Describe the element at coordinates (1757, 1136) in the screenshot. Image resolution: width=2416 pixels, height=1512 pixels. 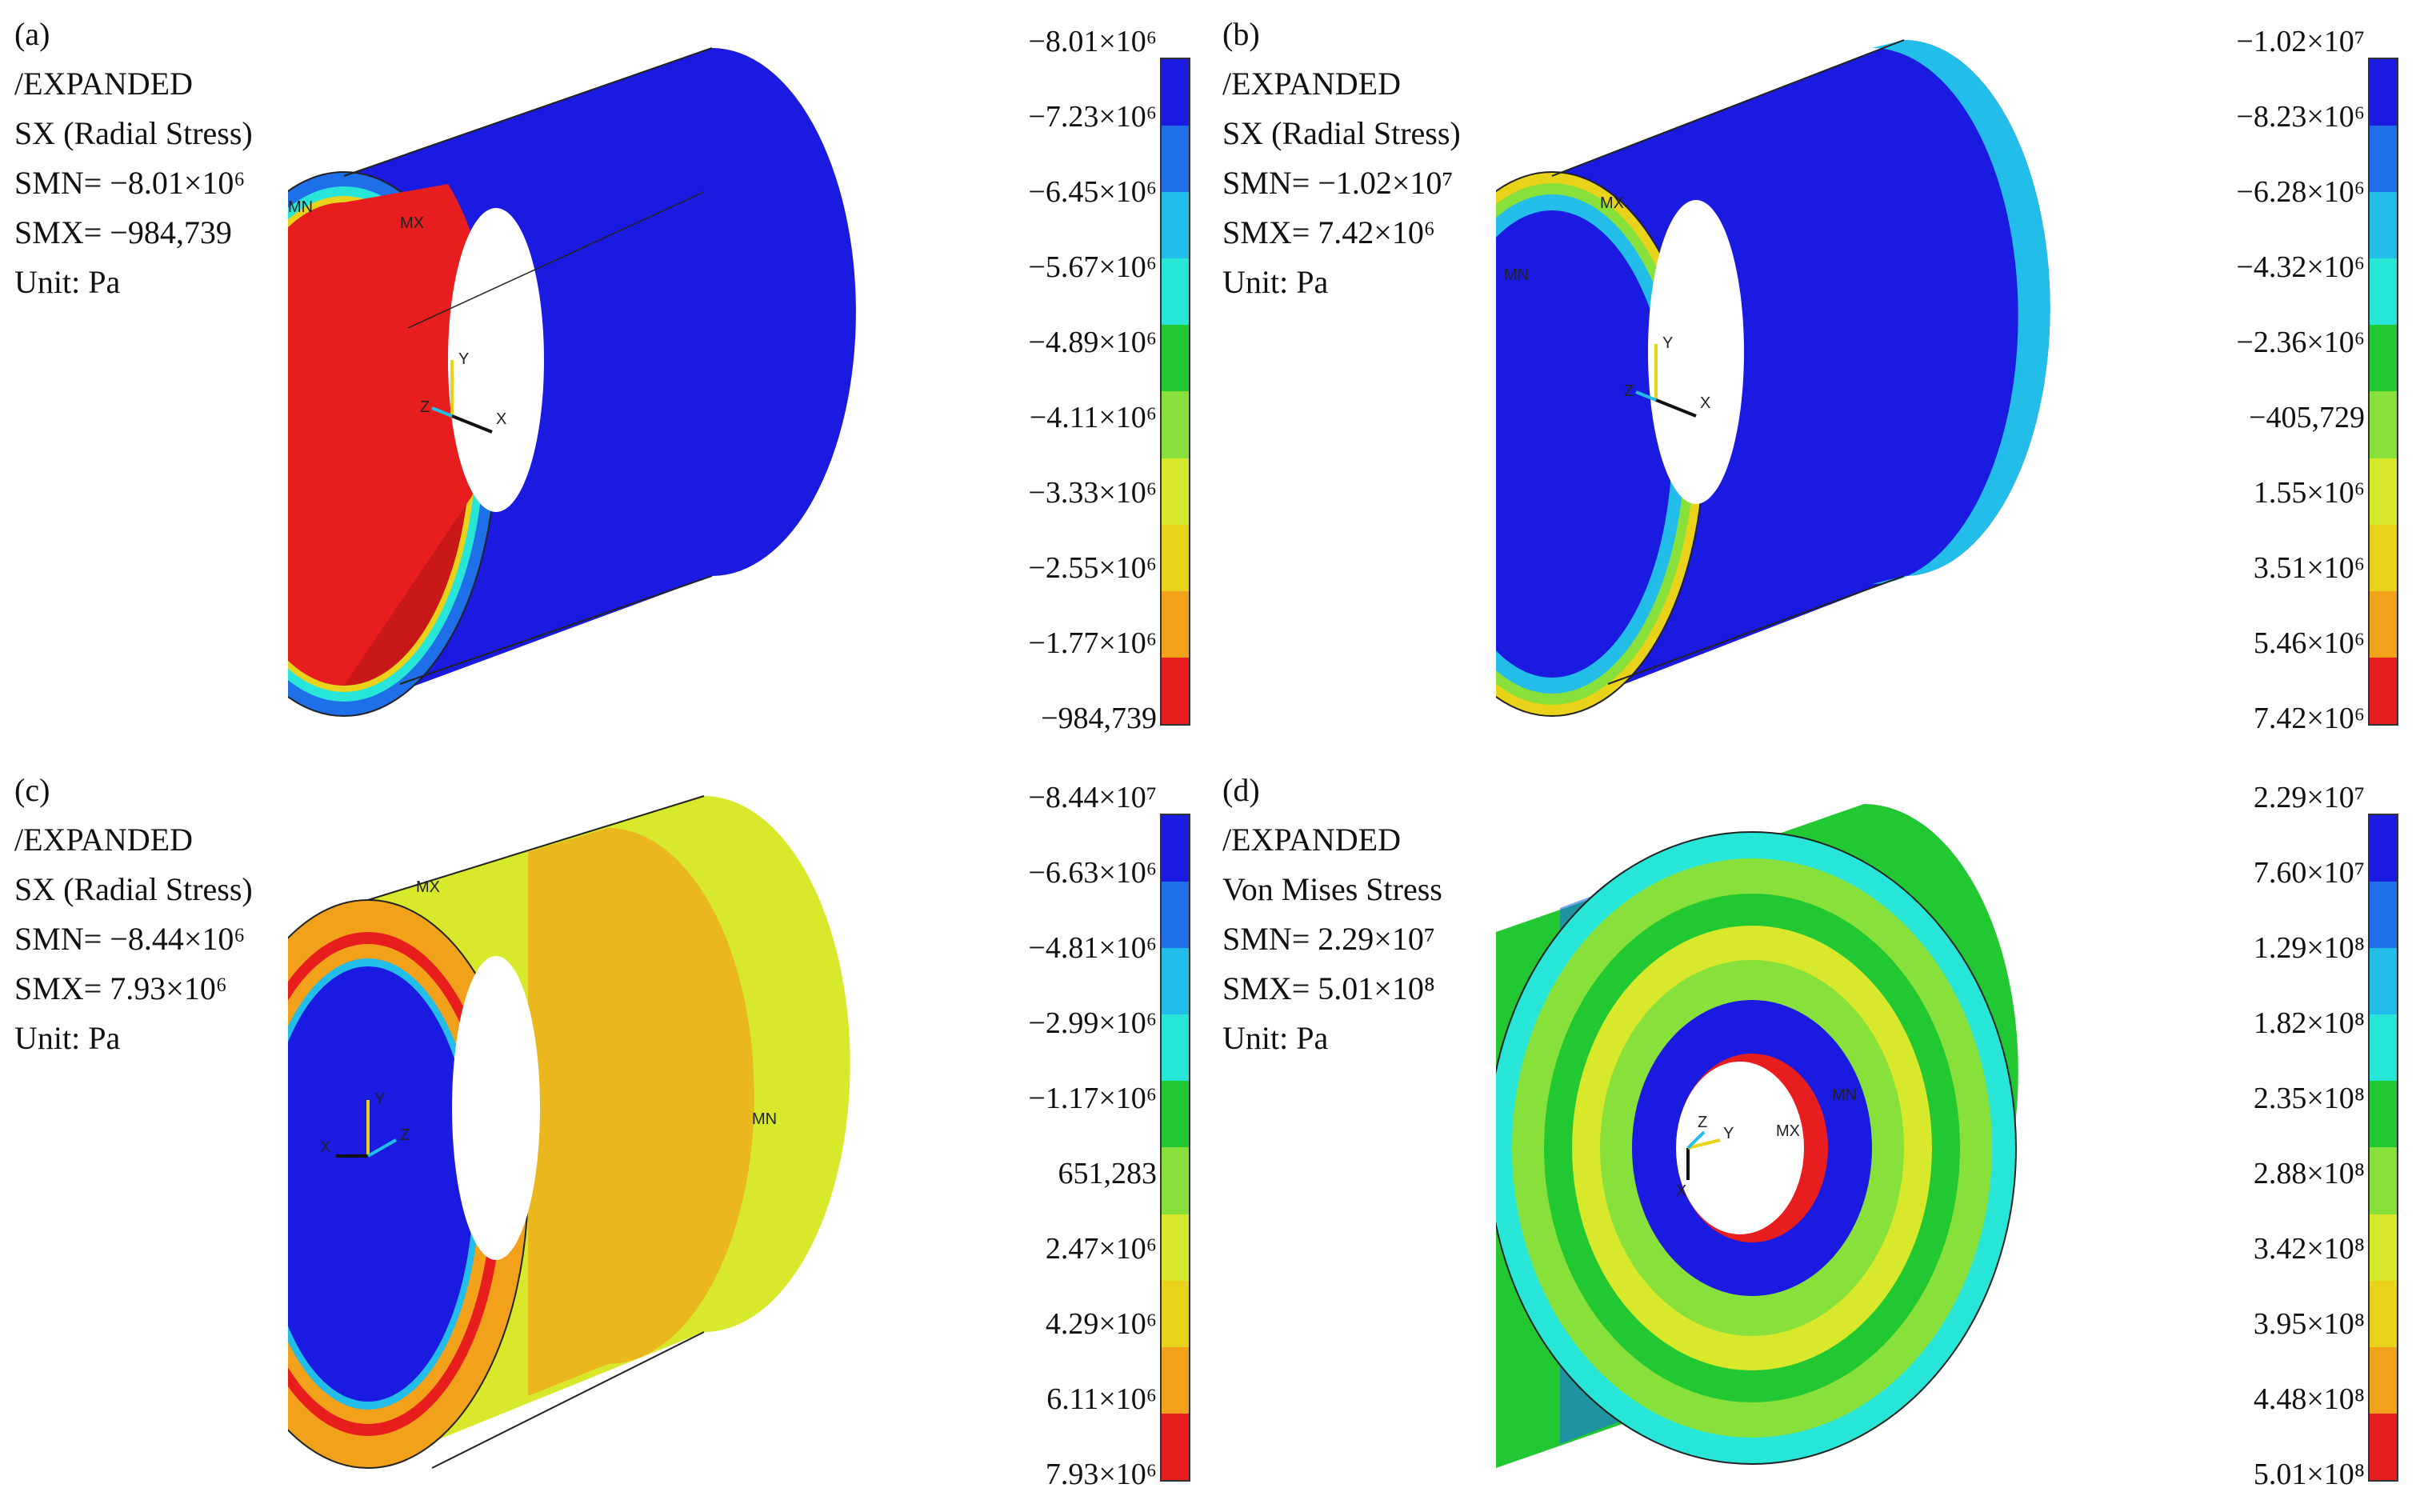
I see `cylinder-model: MN MX X Y Z` at that location.